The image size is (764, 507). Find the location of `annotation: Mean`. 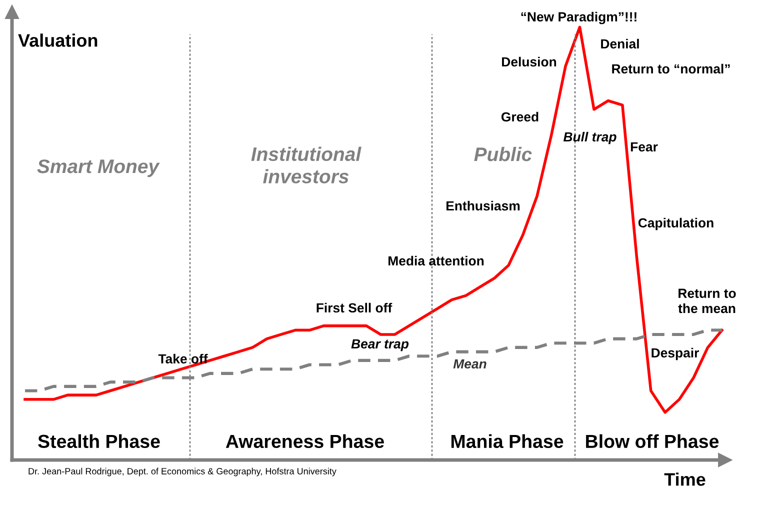

annotation: Mean is located at coordinates (469, 364).